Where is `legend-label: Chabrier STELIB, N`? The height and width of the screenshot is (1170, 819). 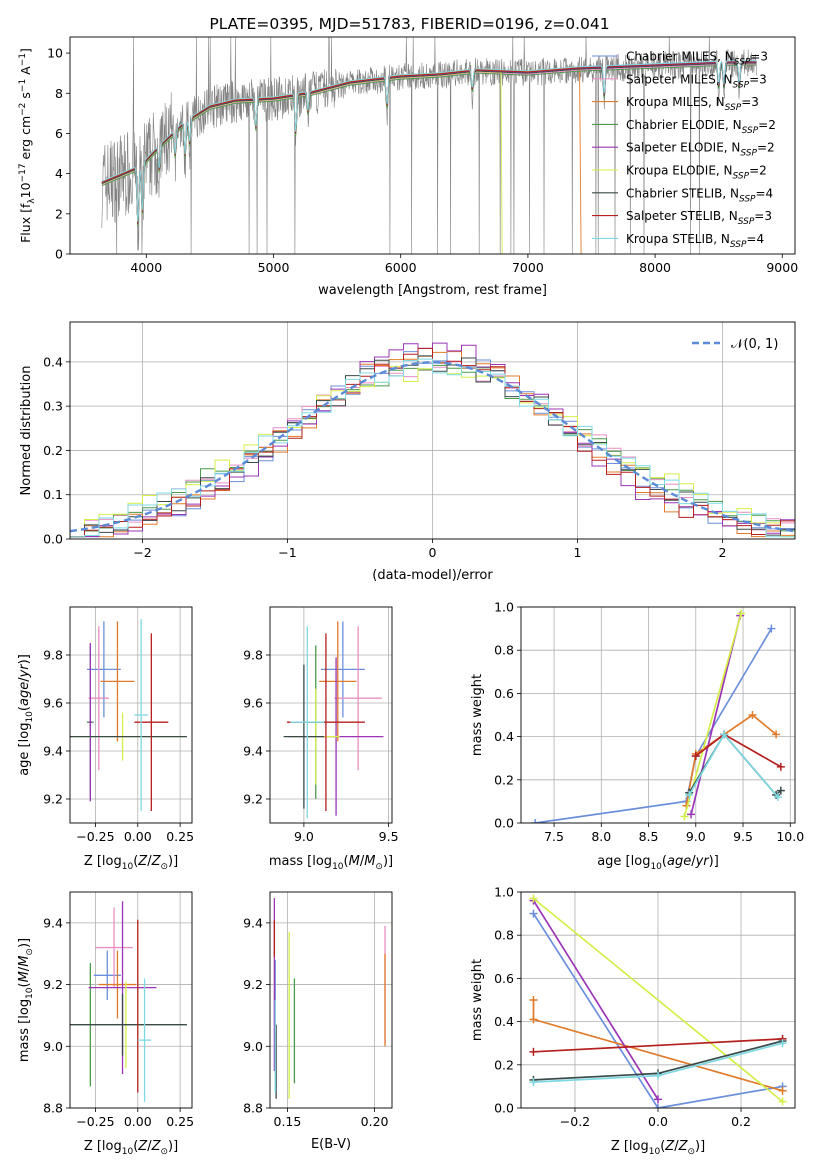 legend-label: Chabrier STELIB, N is located at coordinates (682, 193).